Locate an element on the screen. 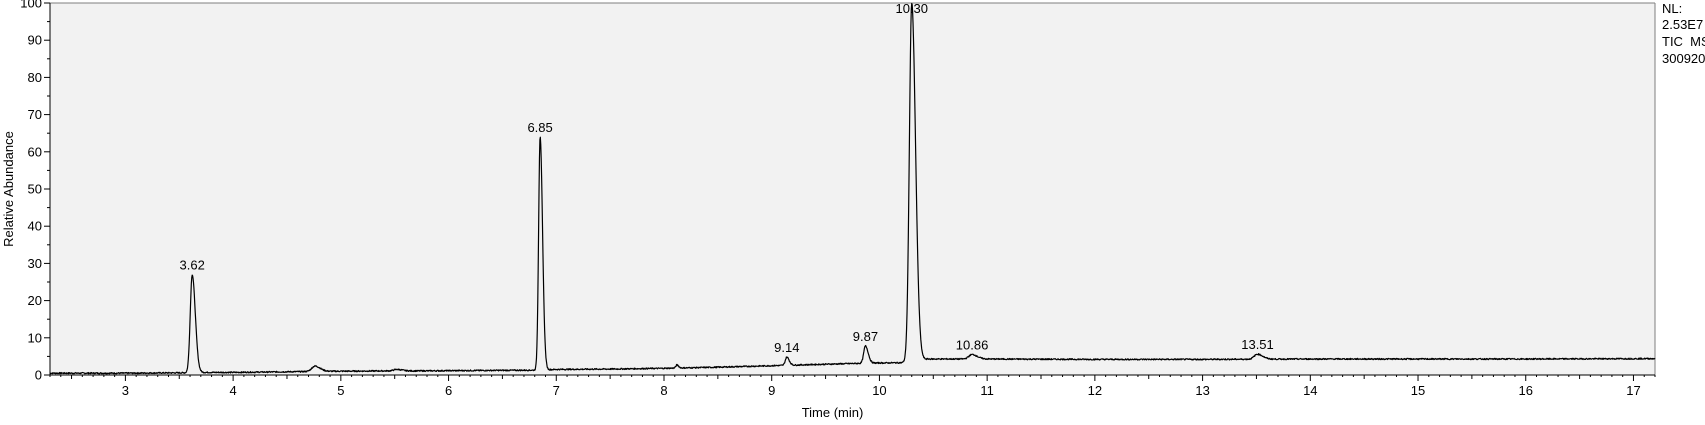 The width and height of the screenshot is (1705, 425). x-axis: 3 4 5 6 7 8 9 10 11 12 13 14 15 16 17 is located at coordinates (852, 386).